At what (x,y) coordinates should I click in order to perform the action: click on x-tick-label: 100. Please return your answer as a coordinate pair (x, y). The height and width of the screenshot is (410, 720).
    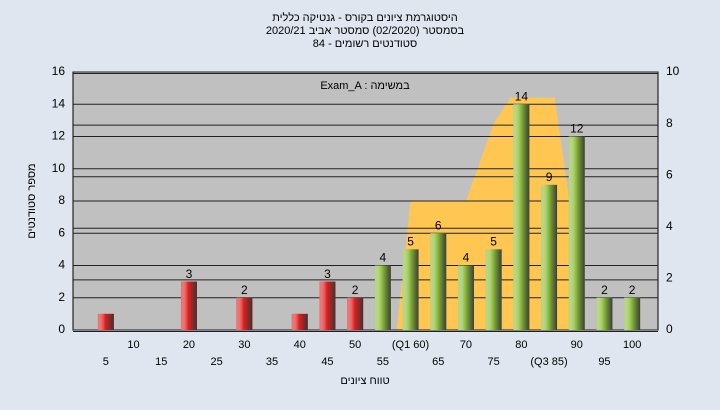
    Looking at the image, I should click on (632, 345).